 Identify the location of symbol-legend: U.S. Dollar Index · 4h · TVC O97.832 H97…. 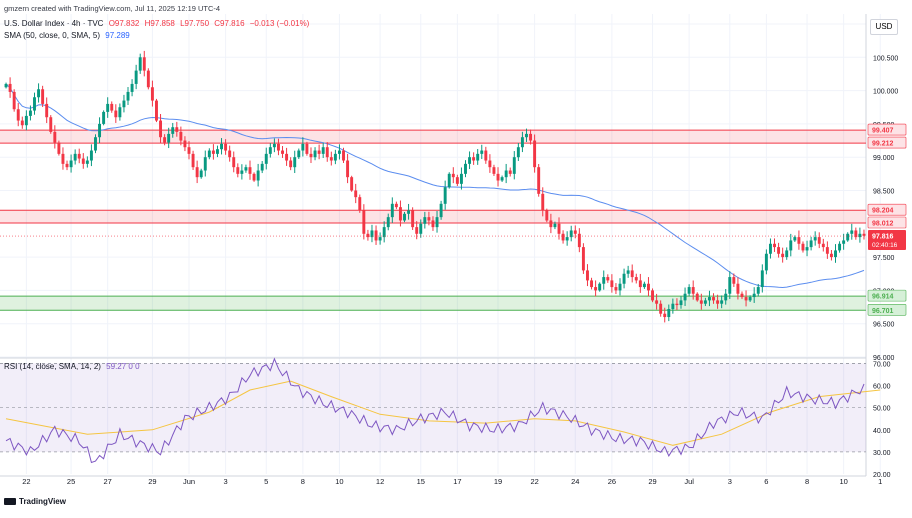
(158, 23).